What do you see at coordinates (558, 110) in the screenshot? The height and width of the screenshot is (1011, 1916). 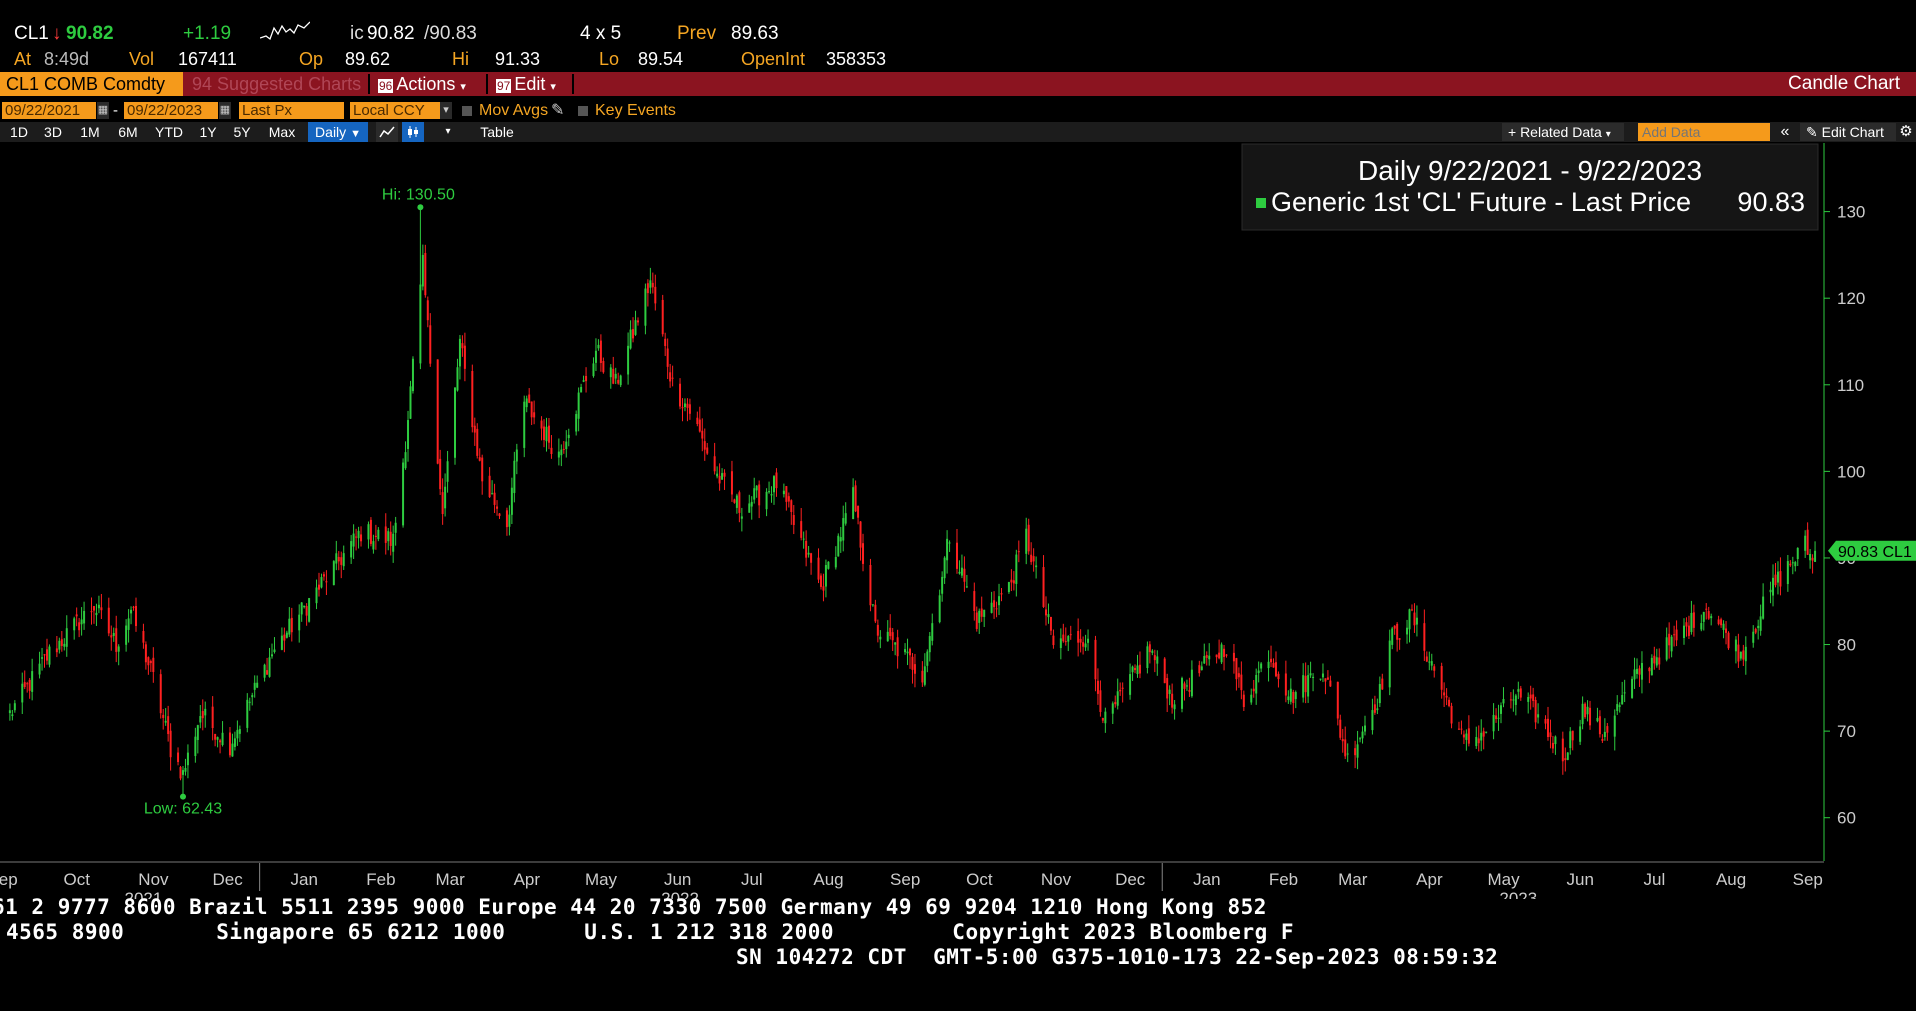 I see `pencil-icon: ✎` at bounding box center [558, 110].